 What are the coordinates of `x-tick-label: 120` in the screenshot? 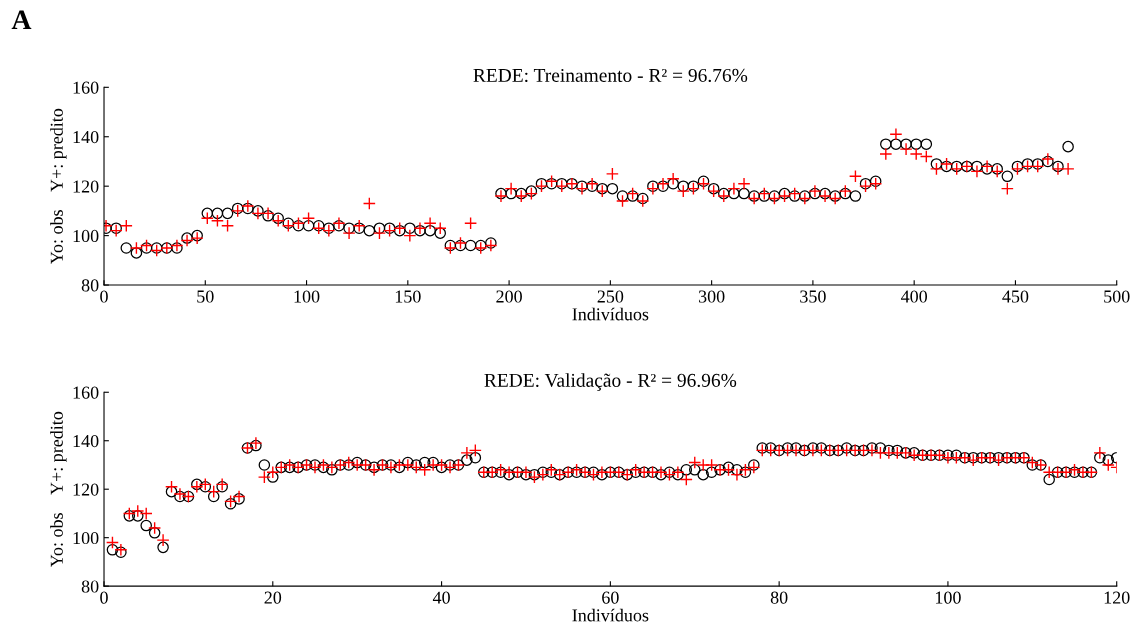 It's located at (1117, 597).